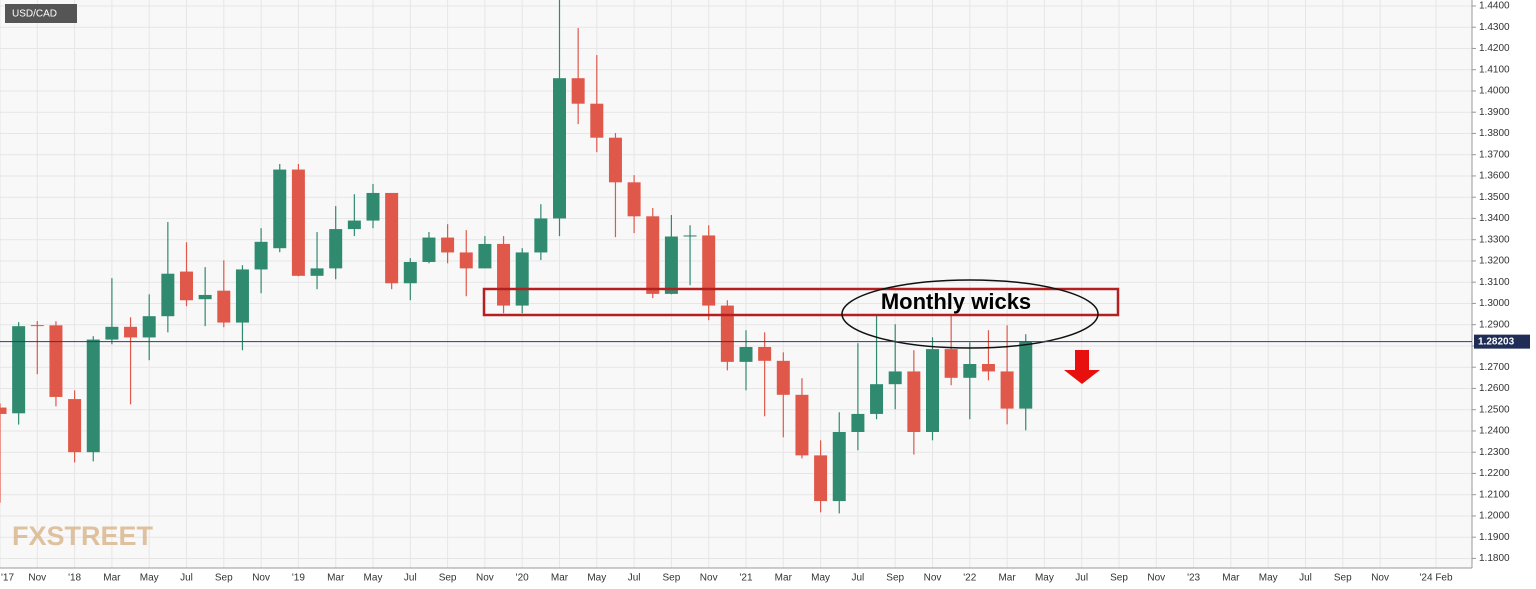  What do you see at coordinates (34, 14) in the screenshot?
I see `symbol: USD/CAD` at bounding box center [34, 14].